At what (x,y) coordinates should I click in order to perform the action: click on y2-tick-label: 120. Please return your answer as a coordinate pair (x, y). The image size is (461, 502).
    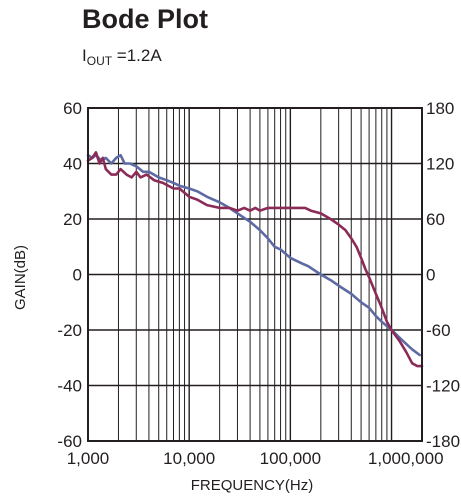
    Looking at the image, I should click on (440, 164).